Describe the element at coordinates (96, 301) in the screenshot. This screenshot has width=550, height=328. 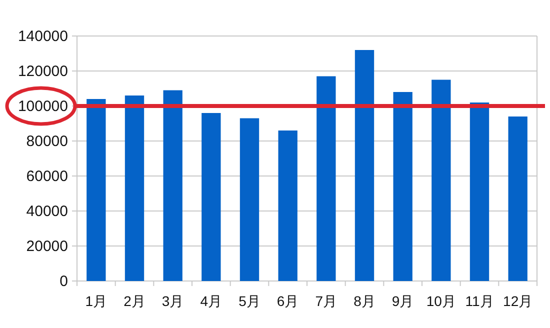
I see `x-tick-label: 1月` at that location.